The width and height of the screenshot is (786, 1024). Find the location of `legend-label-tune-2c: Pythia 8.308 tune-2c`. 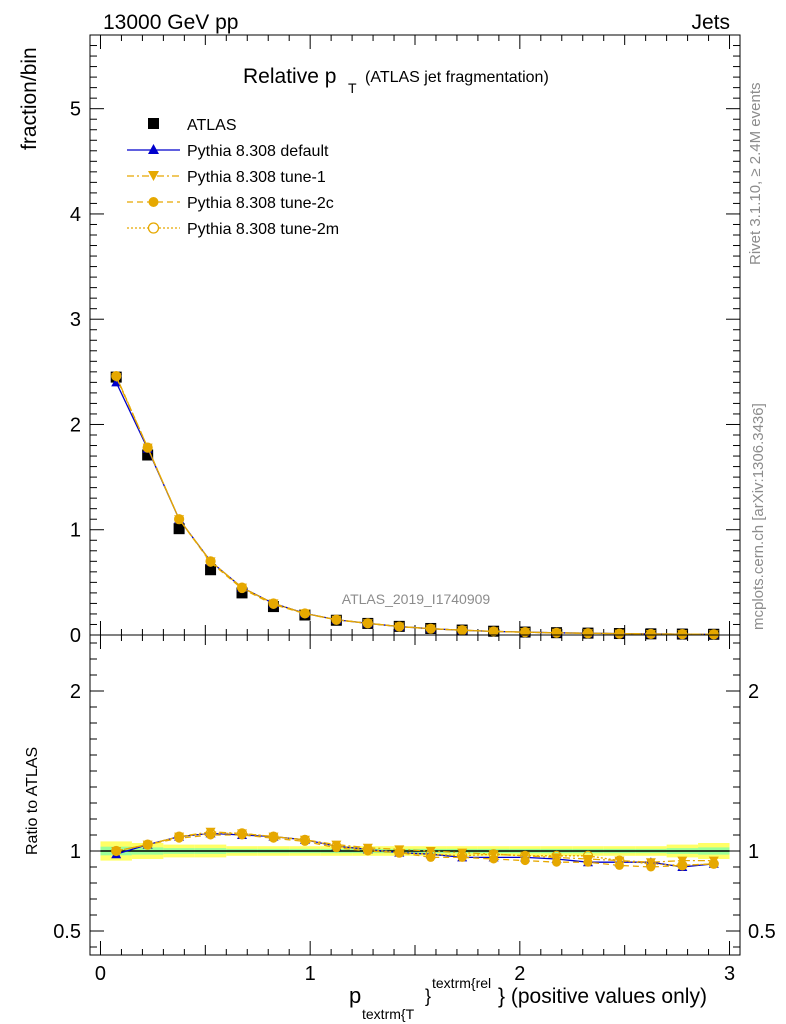

legend-label-tune-2c: Pythia 8.308 tune-2c is located at coordinates (260, 203).